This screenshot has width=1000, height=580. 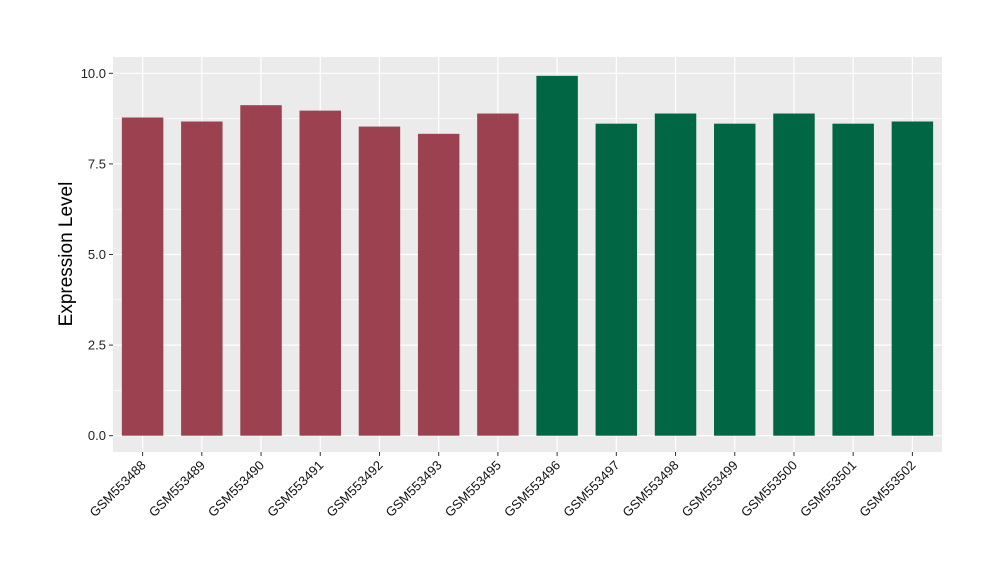 I want to click on y-tick-label: 2.5, so click(x=97, y=345).